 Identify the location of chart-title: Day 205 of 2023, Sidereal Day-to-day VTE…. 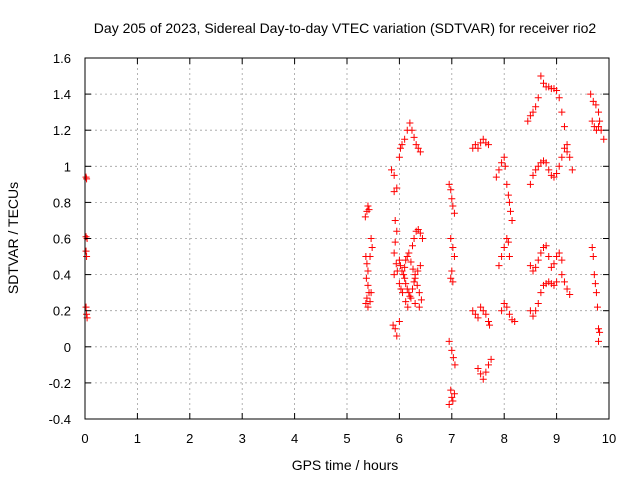
(345, 28).